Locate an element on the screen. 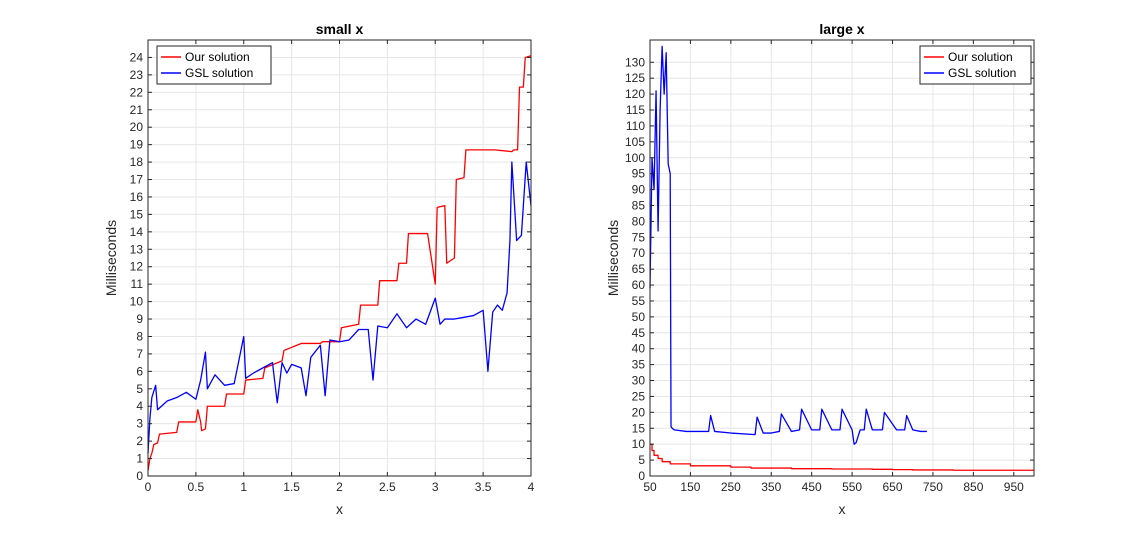 This screenshot has height=535, width=1143. y-tick-label: 13 is located at coordinates (137, 249).